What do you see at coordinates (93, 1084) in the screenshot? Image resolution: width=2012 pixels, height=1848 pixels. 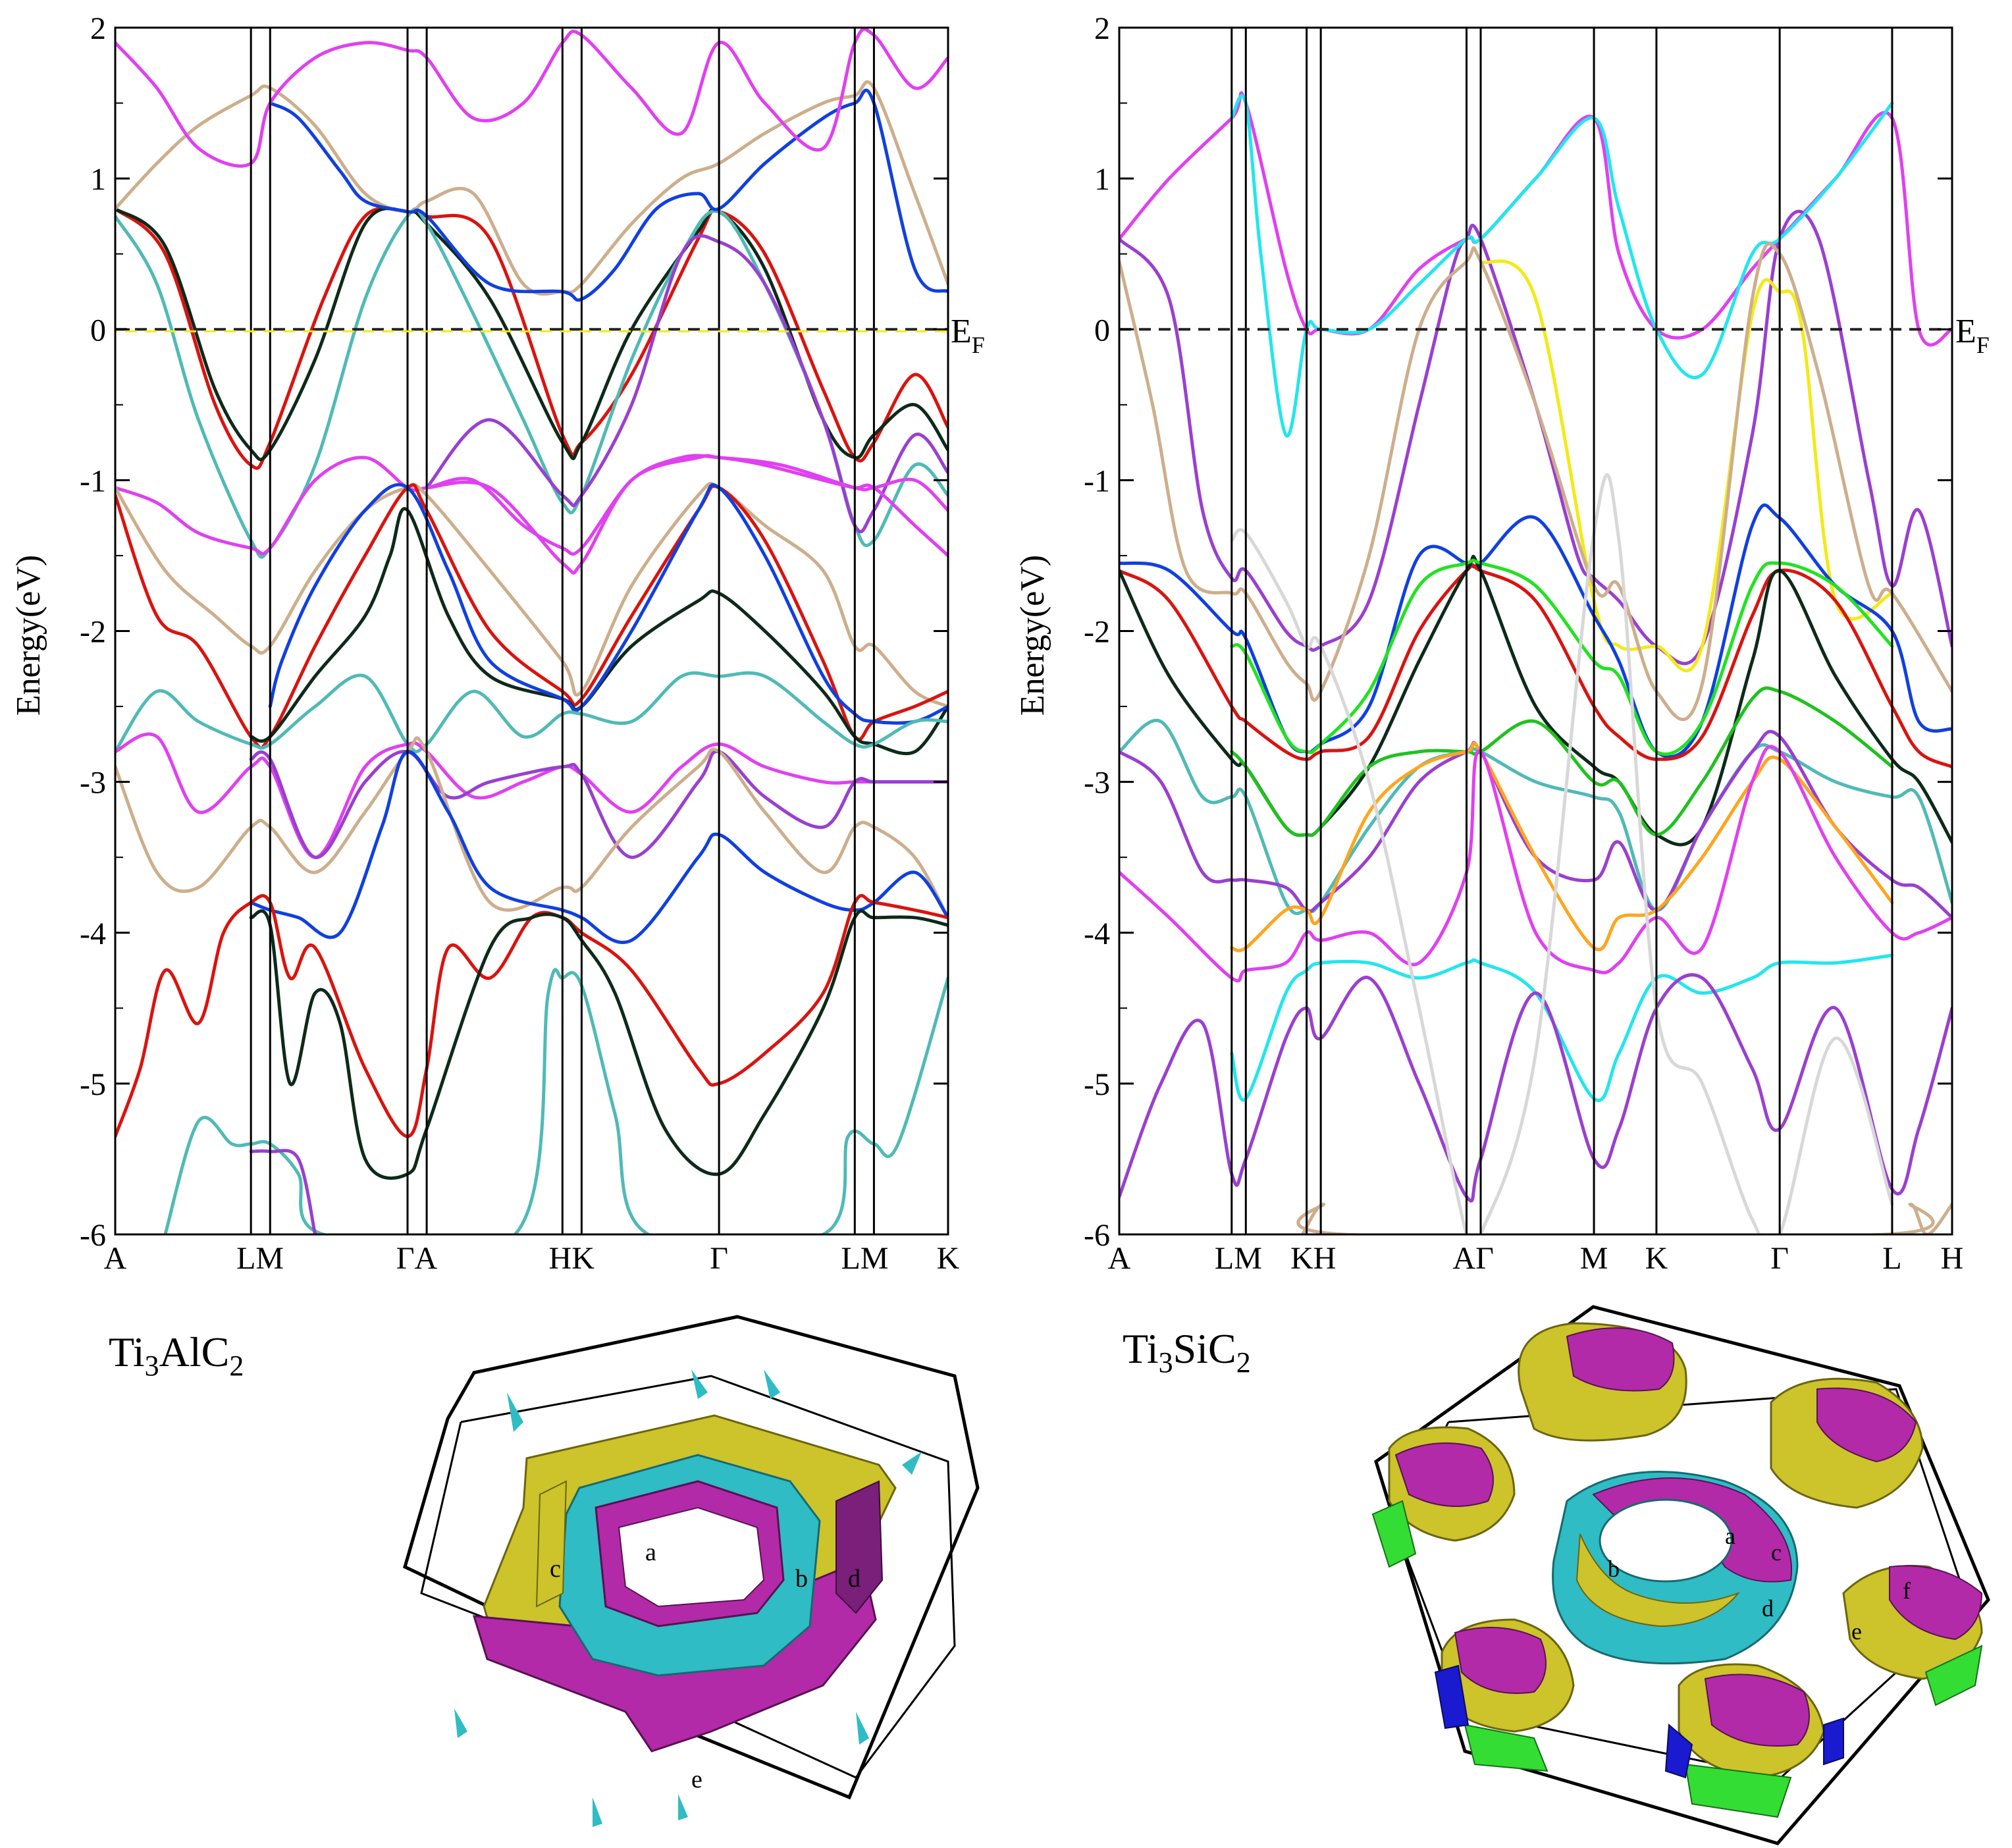 I see `y-tick-label: -5` at bounding box center [93, 1084].